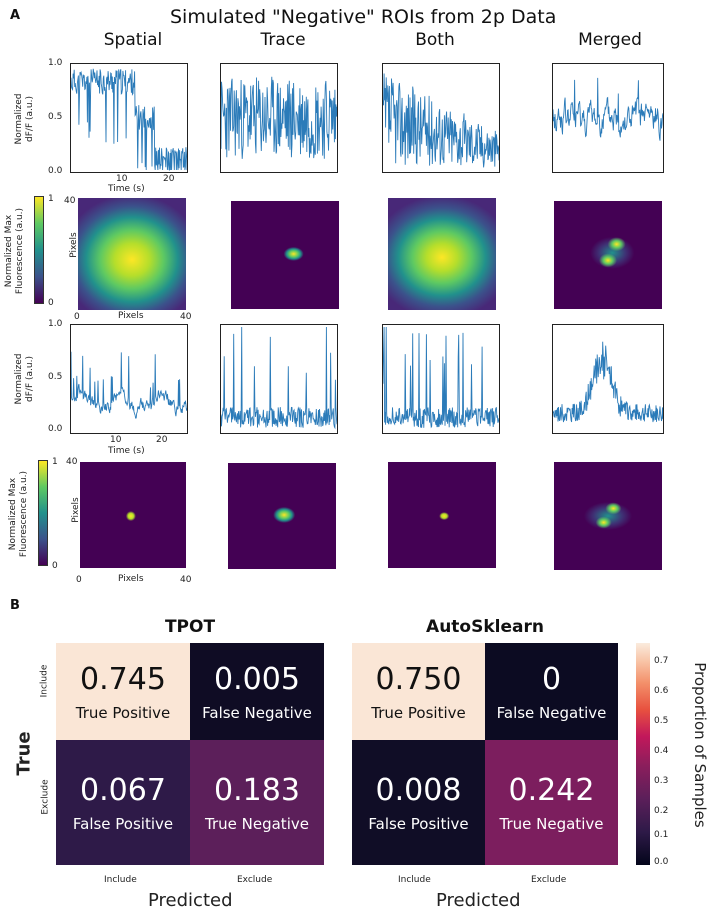 The height and width of the screenshot is (916, 708). I want to click on cell-true-positive: 0.750 True Positive, so click(418, 691).